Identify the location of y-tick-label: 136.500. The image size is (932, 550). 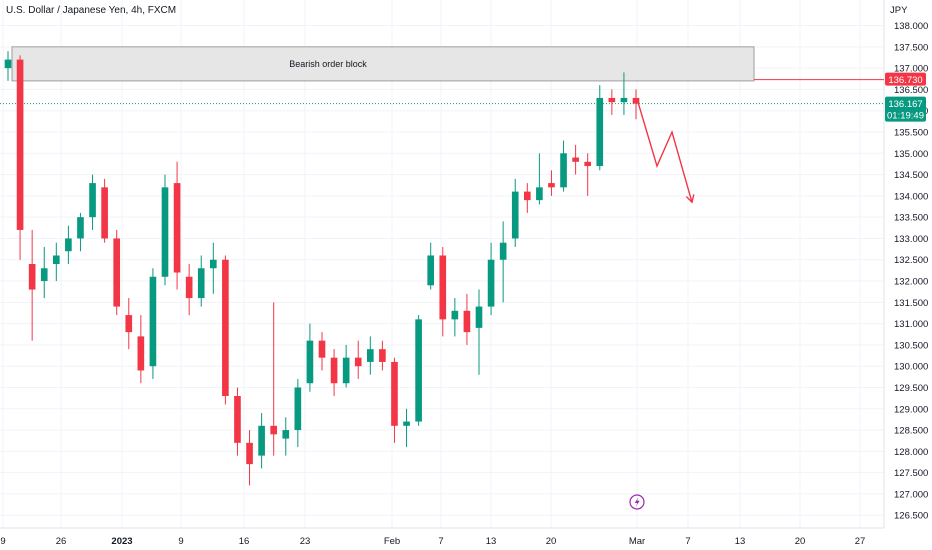
(911, 90).